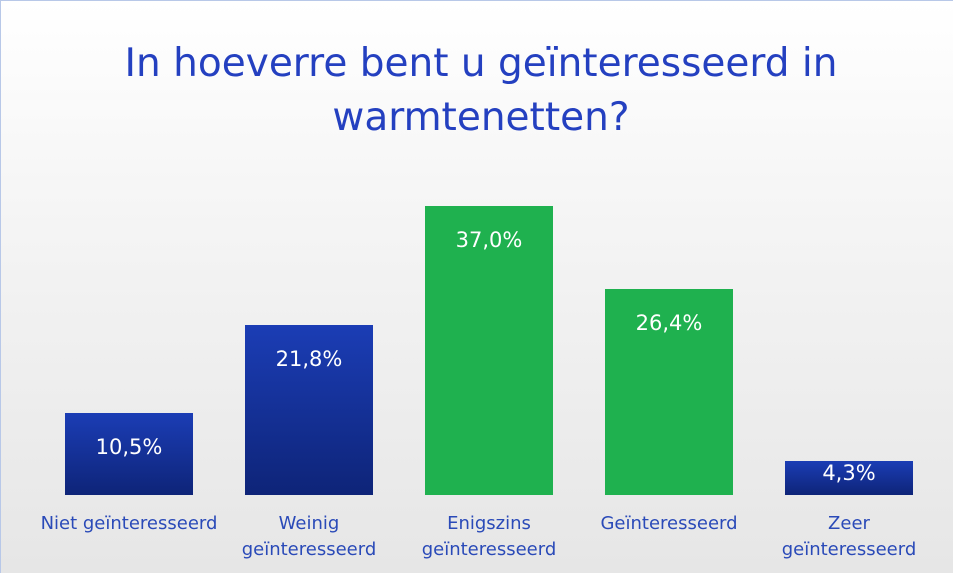 This screenshot has width=953, height=573. I want to click on value-label: 37,0%, so click(489, 240).